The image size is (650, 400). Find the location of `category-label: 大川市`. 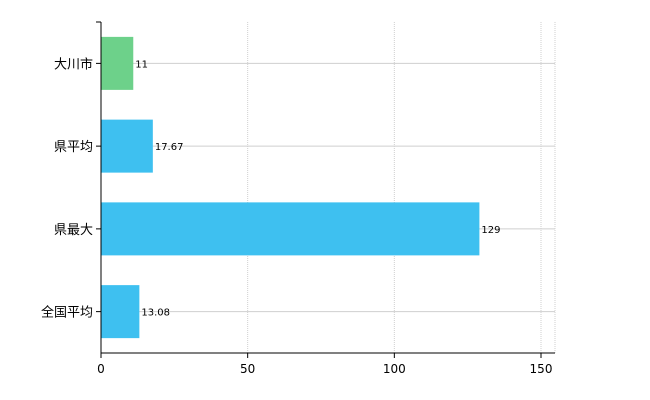

category-label: 大川市 is located at coordinates (73, 64).